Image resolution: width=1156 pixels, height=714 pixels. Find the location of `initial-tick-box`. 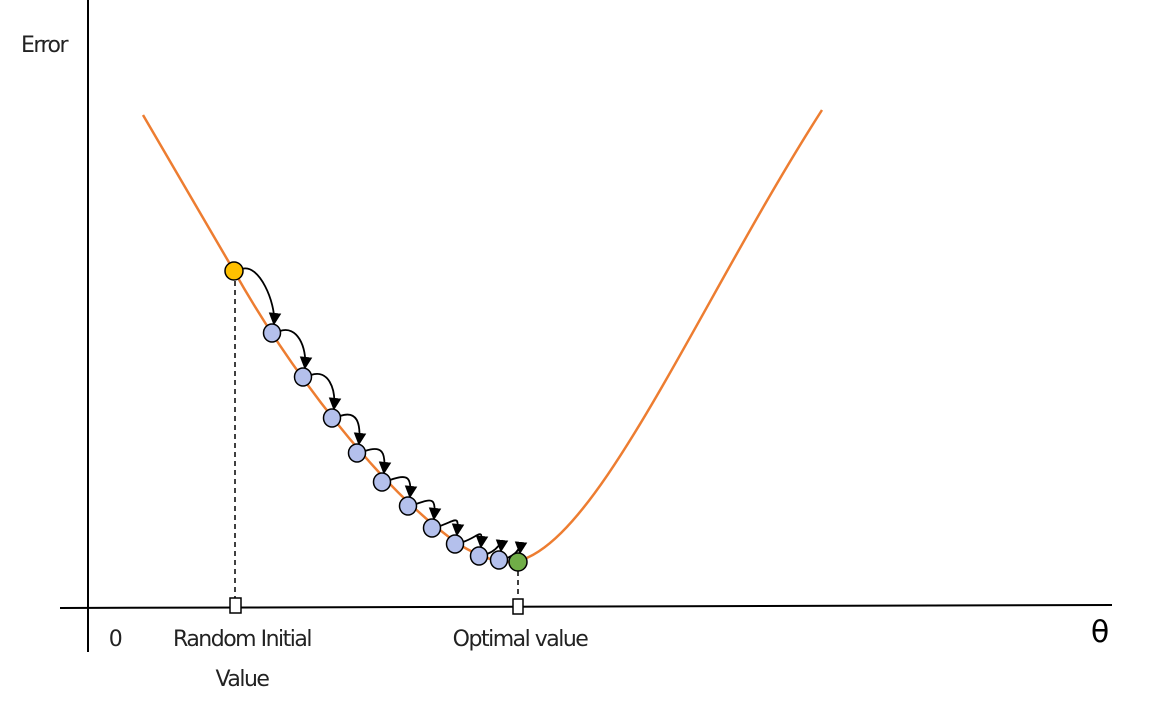

initial-tick-box is located at coordinates (235, 605).